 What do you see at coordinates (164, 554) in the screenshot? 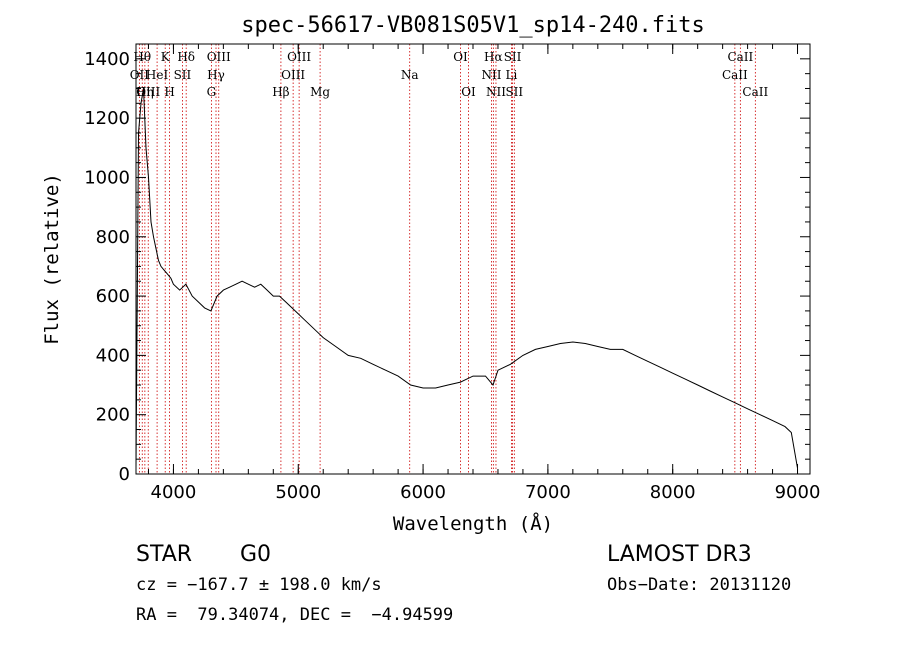
I see `object-class: STAR` at bounding box center [164, 554].